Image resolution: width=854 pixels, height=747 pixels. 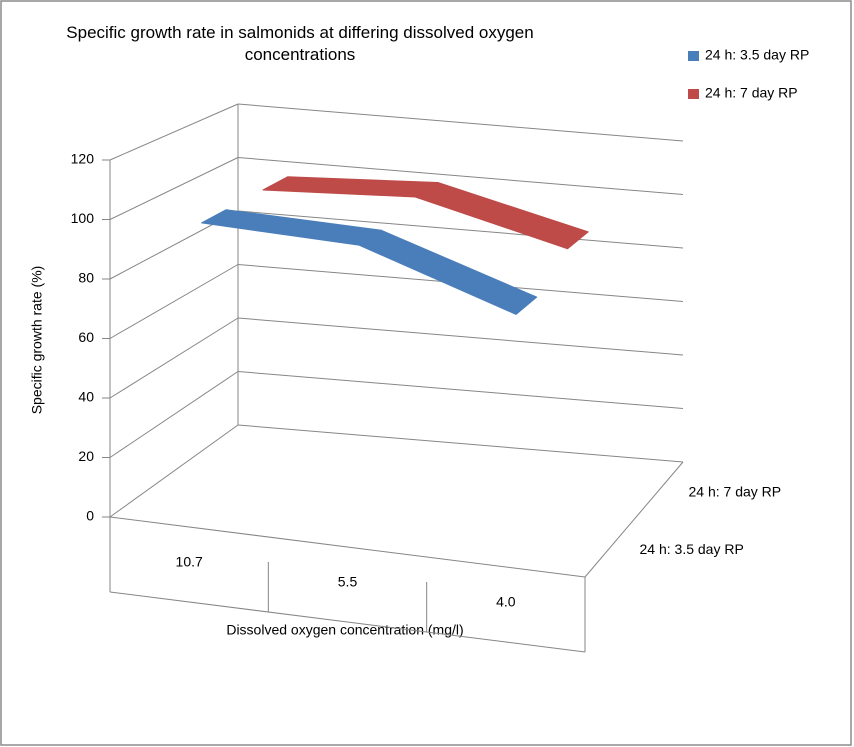 What do you see at coordinates (37, 340) in the screenshot?
I see `y-axis-title: Specific growth rate (%)` at bounding box center [37, 340].